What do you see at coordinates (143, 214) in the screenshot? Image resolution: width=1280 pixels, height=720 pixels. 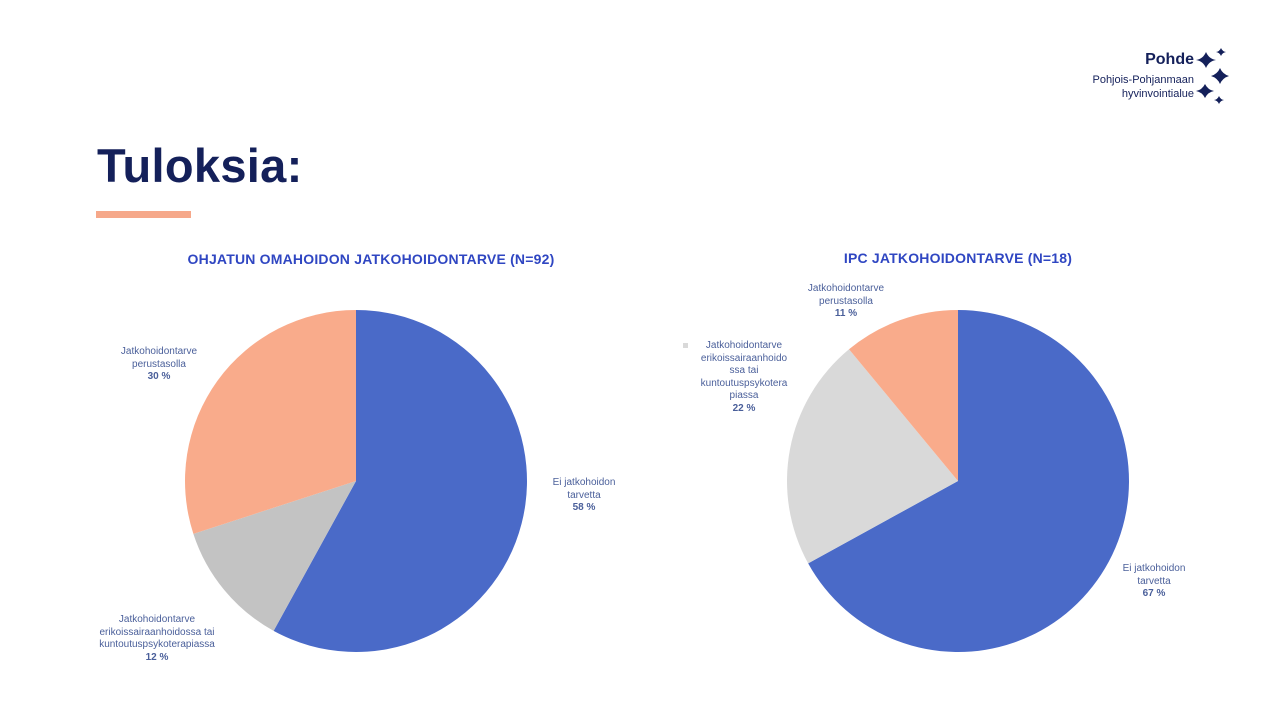 I see `title-accent-line` at bounding box center [143, 214].